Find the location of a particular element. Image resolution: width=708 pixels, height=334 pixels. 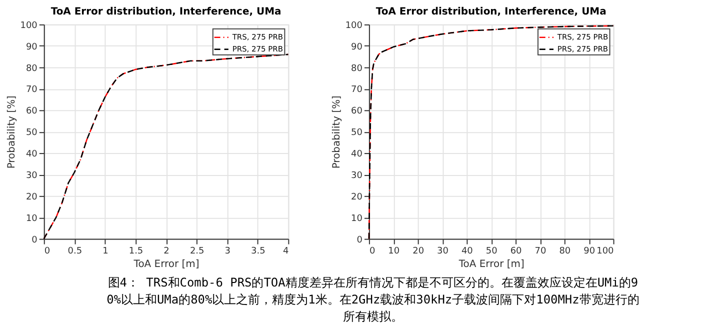

x-tick-label: 3 is located at coordinates (227, 251).